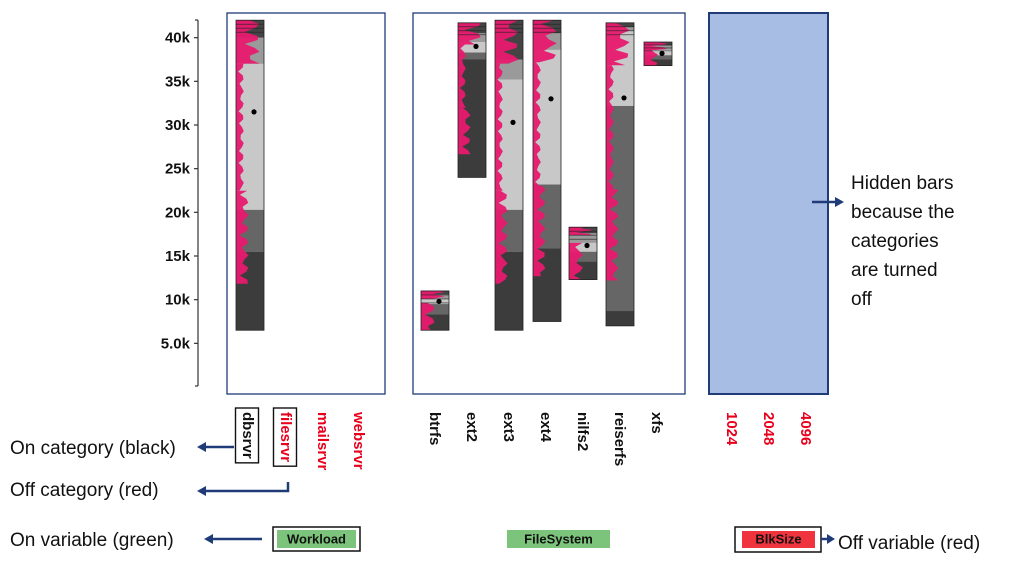 The width and height of the screenshot is (1012, 567). What do you see at coordinates (545, 427) in the screenshot?
I see `category-label-ext4: ext4` at bounding box center [545, 427].